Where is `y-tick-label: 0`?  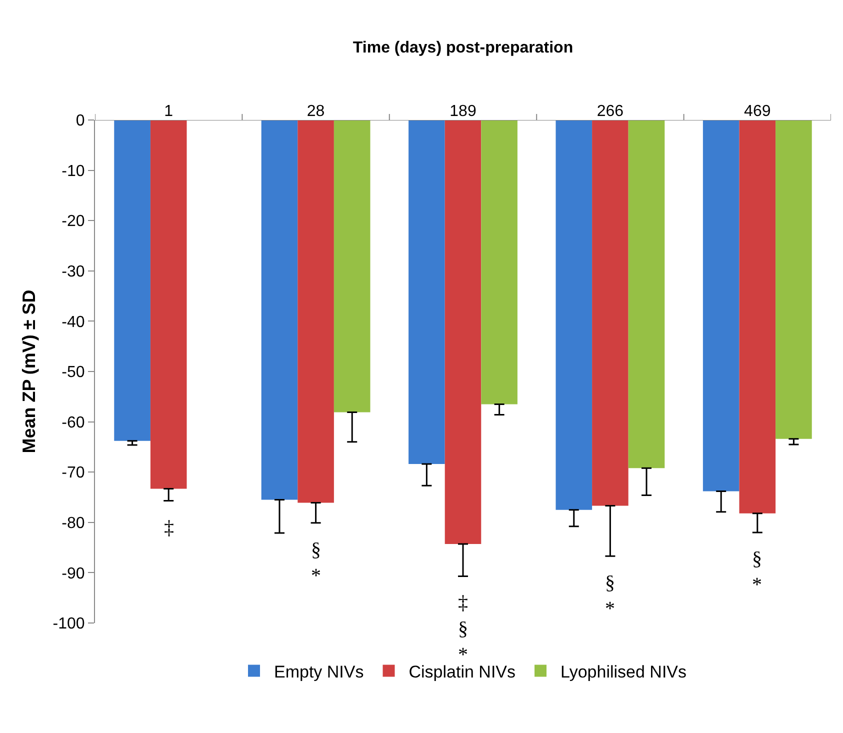 y-tick-label: 0 is located at coordinates (80, 121).